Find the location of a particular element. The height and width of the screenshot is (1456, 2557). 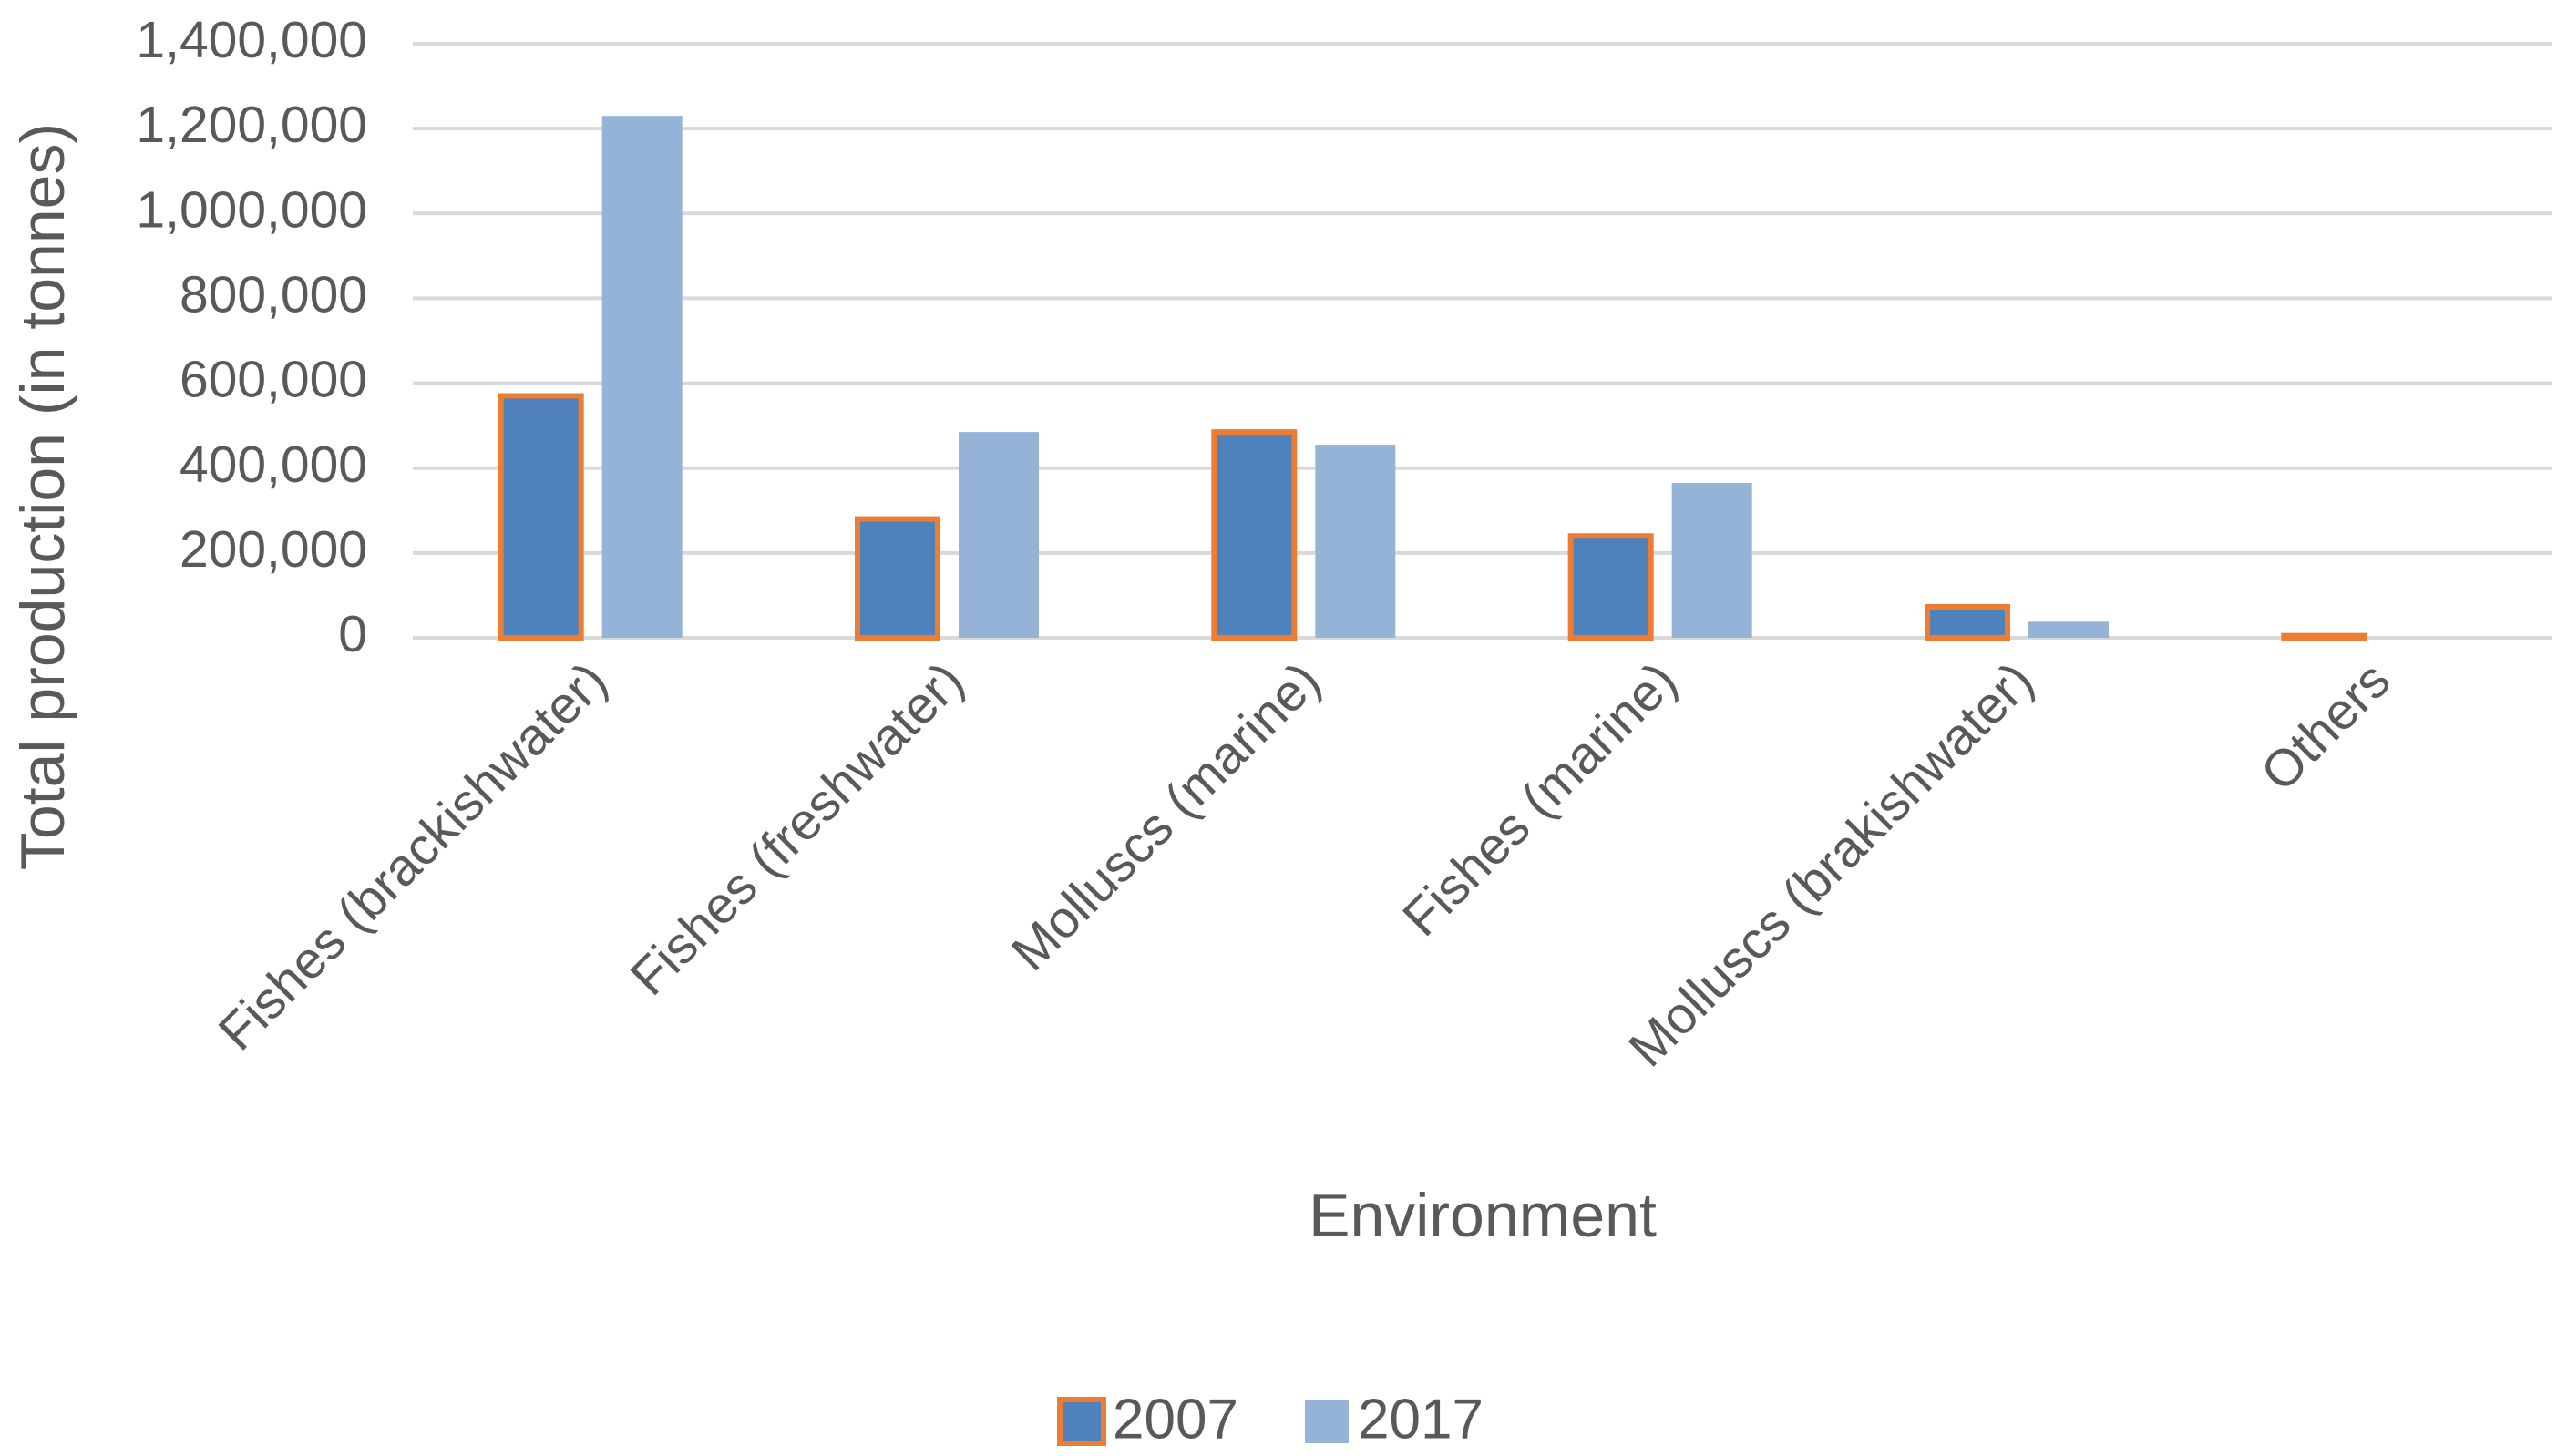

x-tick-label: Molluscs (marine) is located at coordinates (1166, 816).